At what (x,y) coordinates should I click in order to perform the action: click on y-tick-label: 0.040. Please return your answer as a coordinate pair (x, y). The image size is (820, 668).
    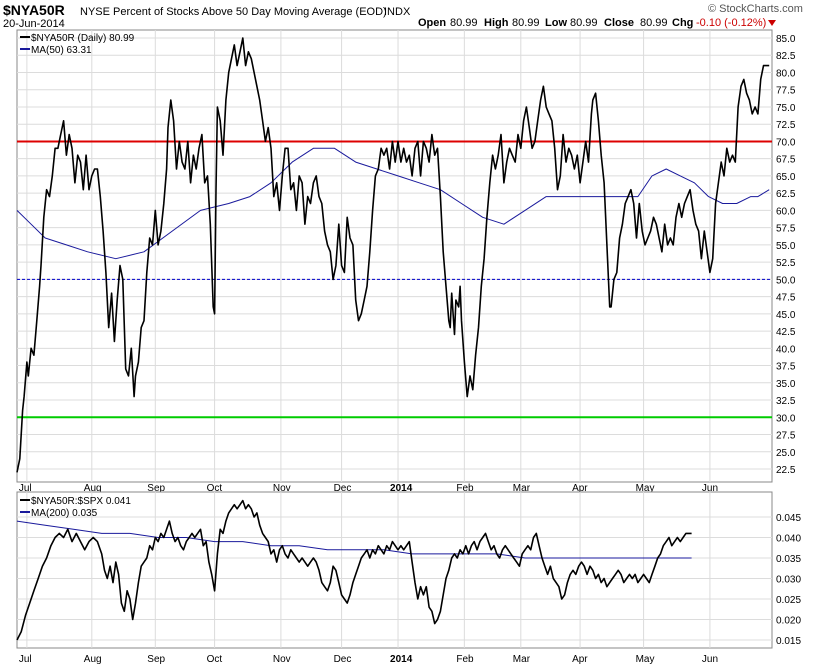
    Looking at the image, I should click on (788, 539).